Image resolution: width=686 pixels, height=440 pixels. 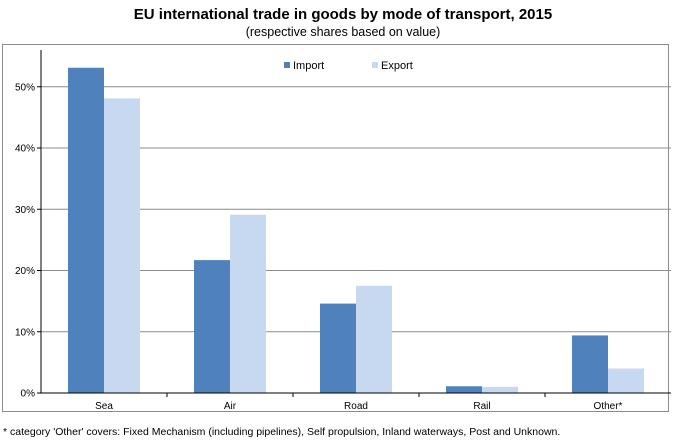 What do you see at coordinates (25, 149) in the screenshot?
I see `y-tick-label: 40%` at bounding box center [25, 149].